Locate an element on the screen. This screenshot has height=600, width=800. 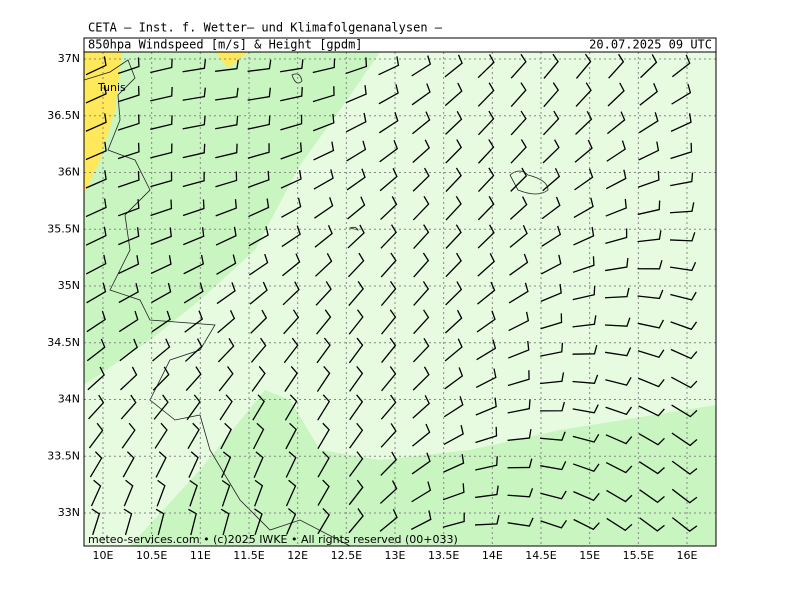
lat-tick-label: 37N is located at coordinates (69, 58).